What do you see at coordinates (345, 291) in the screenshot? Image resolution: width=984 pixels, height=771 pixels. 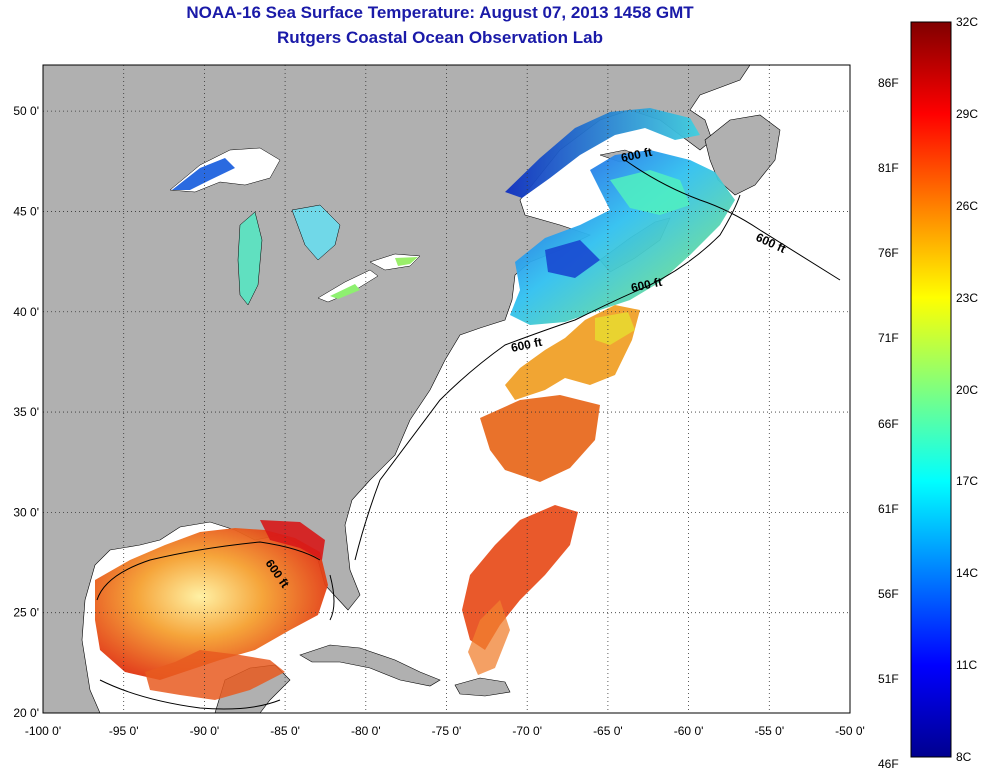 I see `lake-erie-sst` at bounding box center [345, 291].